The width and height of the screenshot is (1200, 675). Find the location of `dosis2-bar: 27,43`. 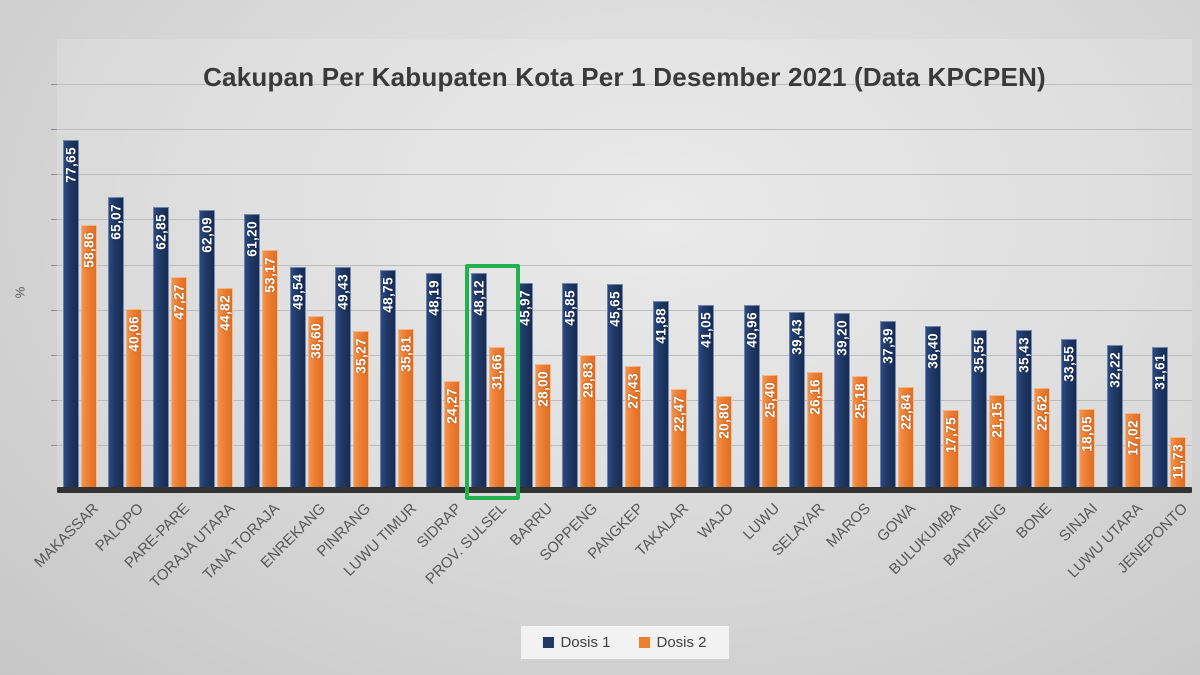

dosis2-bar: 27,43 is located at coordinates (633, 428).